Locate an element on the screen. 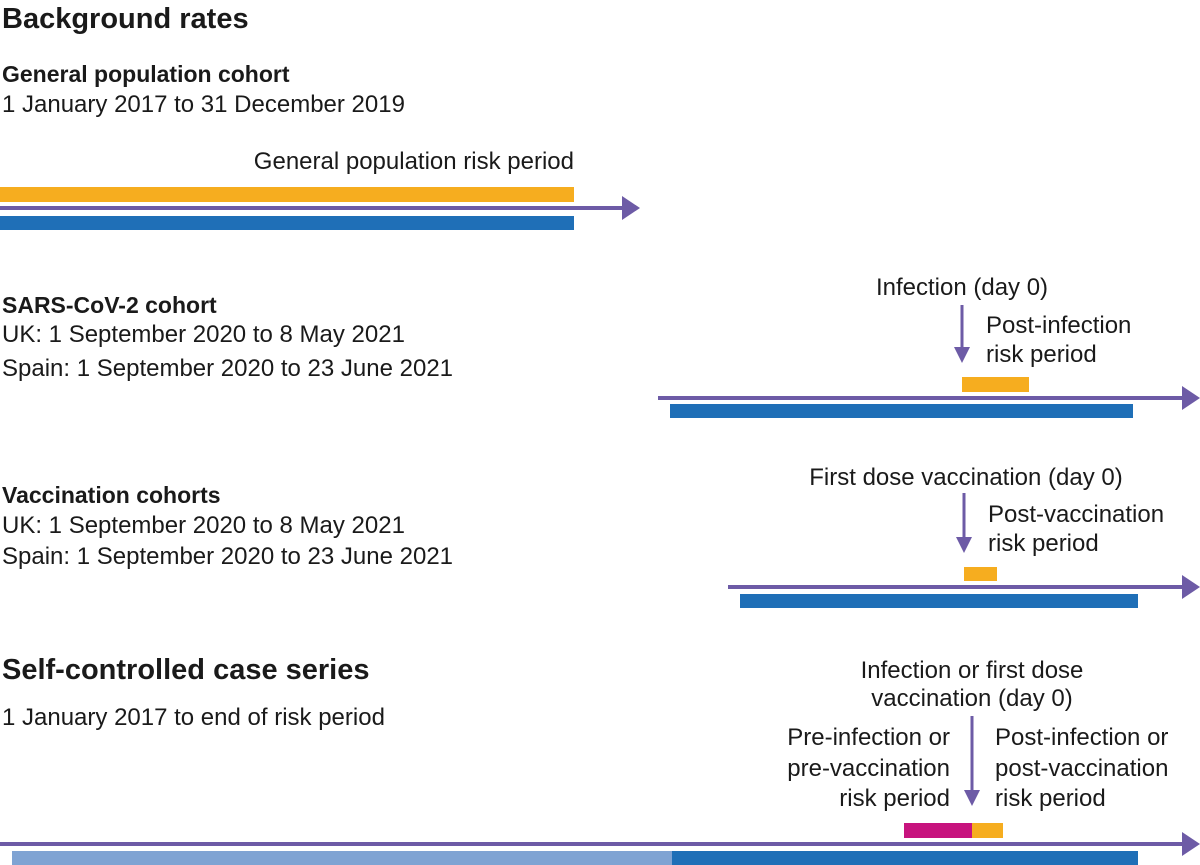 This screenshot has height=865, width=1200. sccs-day0-arrow-head is located at coordinates (972, 798).